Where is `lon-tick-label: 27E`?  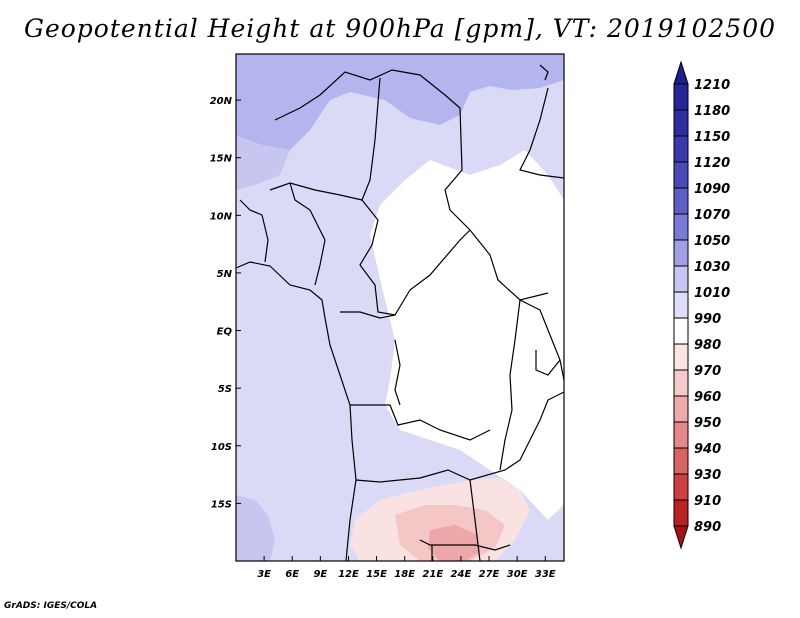 lon-tick-label: 27E is located at coordinates (489, 574).